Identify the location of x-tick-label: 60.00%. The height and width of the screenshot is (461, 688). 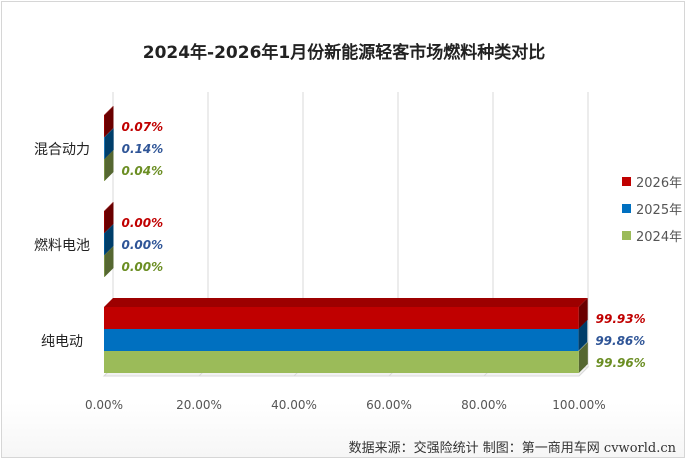
(389, 405).